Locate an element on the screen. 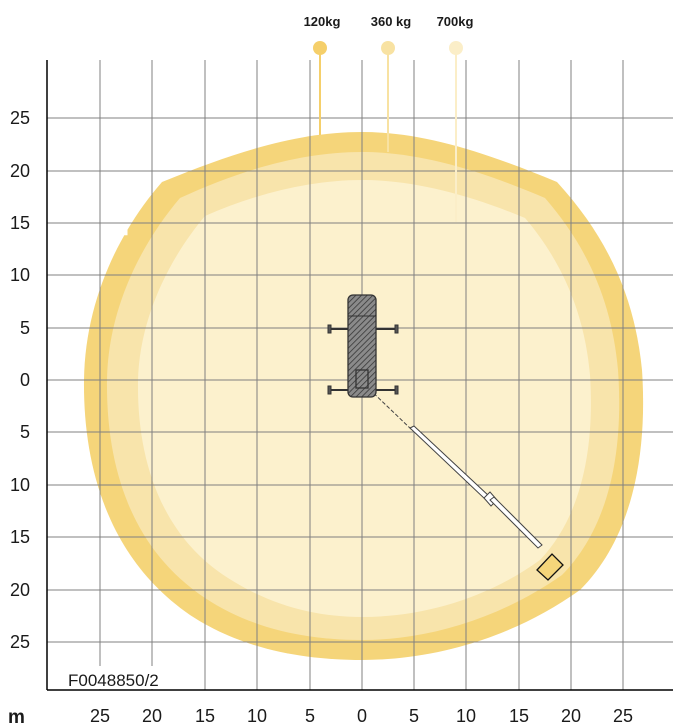 This screenshot has width=673, height=728. x-axis-labels: 25 20 15 10 5 0 5 10 15 20 25 is located at coordinates (361, 716).